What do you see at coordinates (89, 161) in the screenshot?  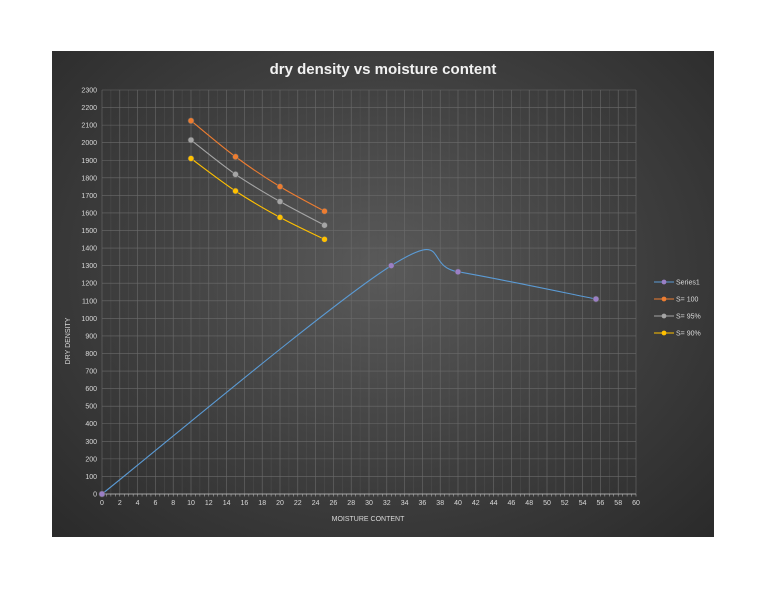 I see `y-tick-label: 1900` at bounding box center [89, 161].